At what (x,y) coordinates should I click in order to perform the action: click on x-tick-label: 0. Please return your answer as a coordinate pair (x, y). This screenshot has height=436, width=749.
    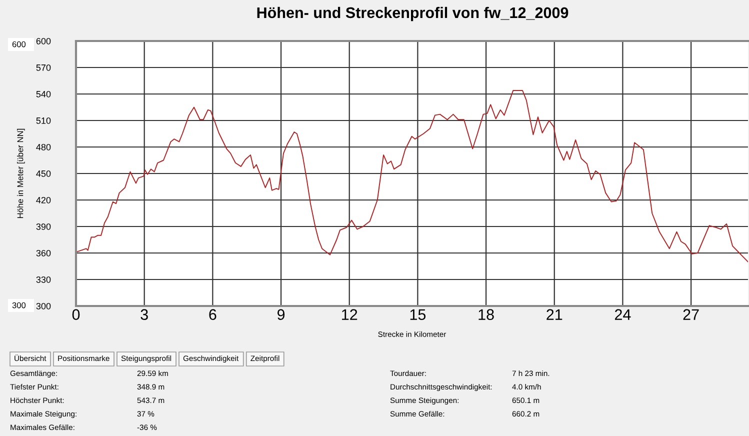
    Looking at the image, I should click on (76, 314).